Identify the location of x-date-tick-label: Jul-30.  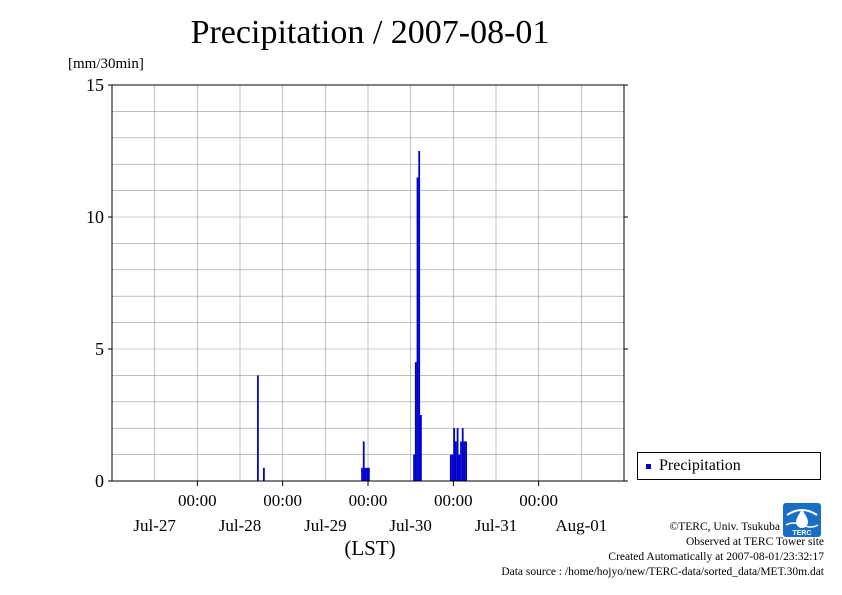
(410, 525).